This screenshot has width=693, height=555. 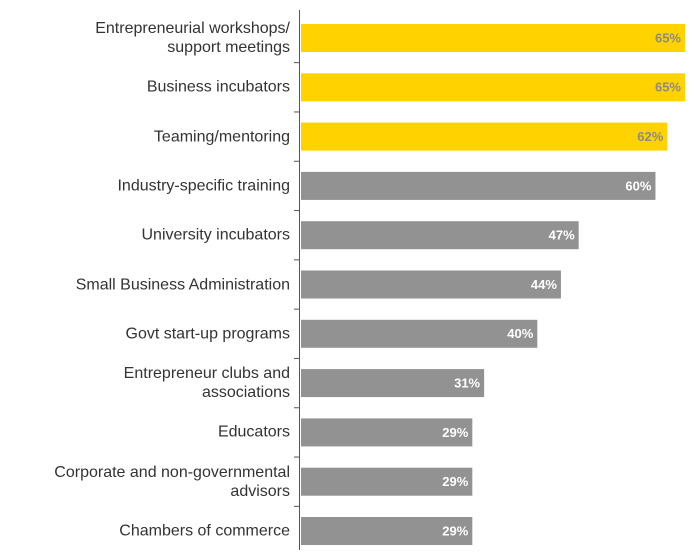 I want to click on category-label: Teaming/mentoring, so click(x=221, y=137).